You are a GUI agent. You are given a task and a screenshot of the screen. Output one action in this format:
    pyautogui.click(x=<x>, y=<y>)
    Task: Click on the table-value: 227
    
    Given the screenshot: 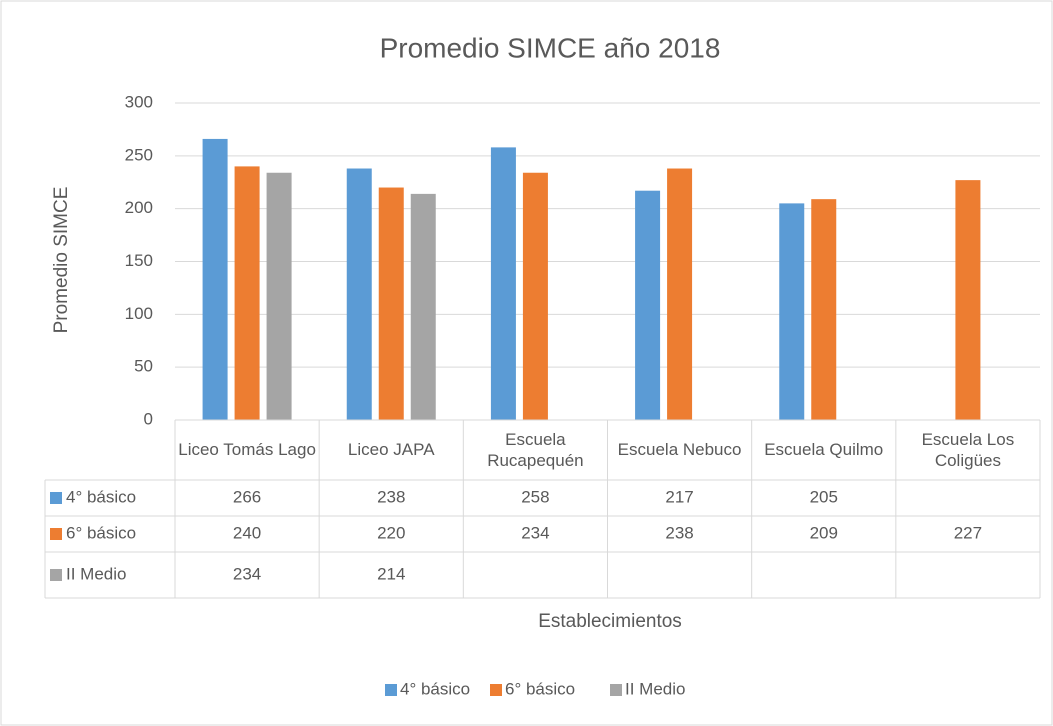 What is the action you would take?
    pyautogui.click(x=968, y=532)
    